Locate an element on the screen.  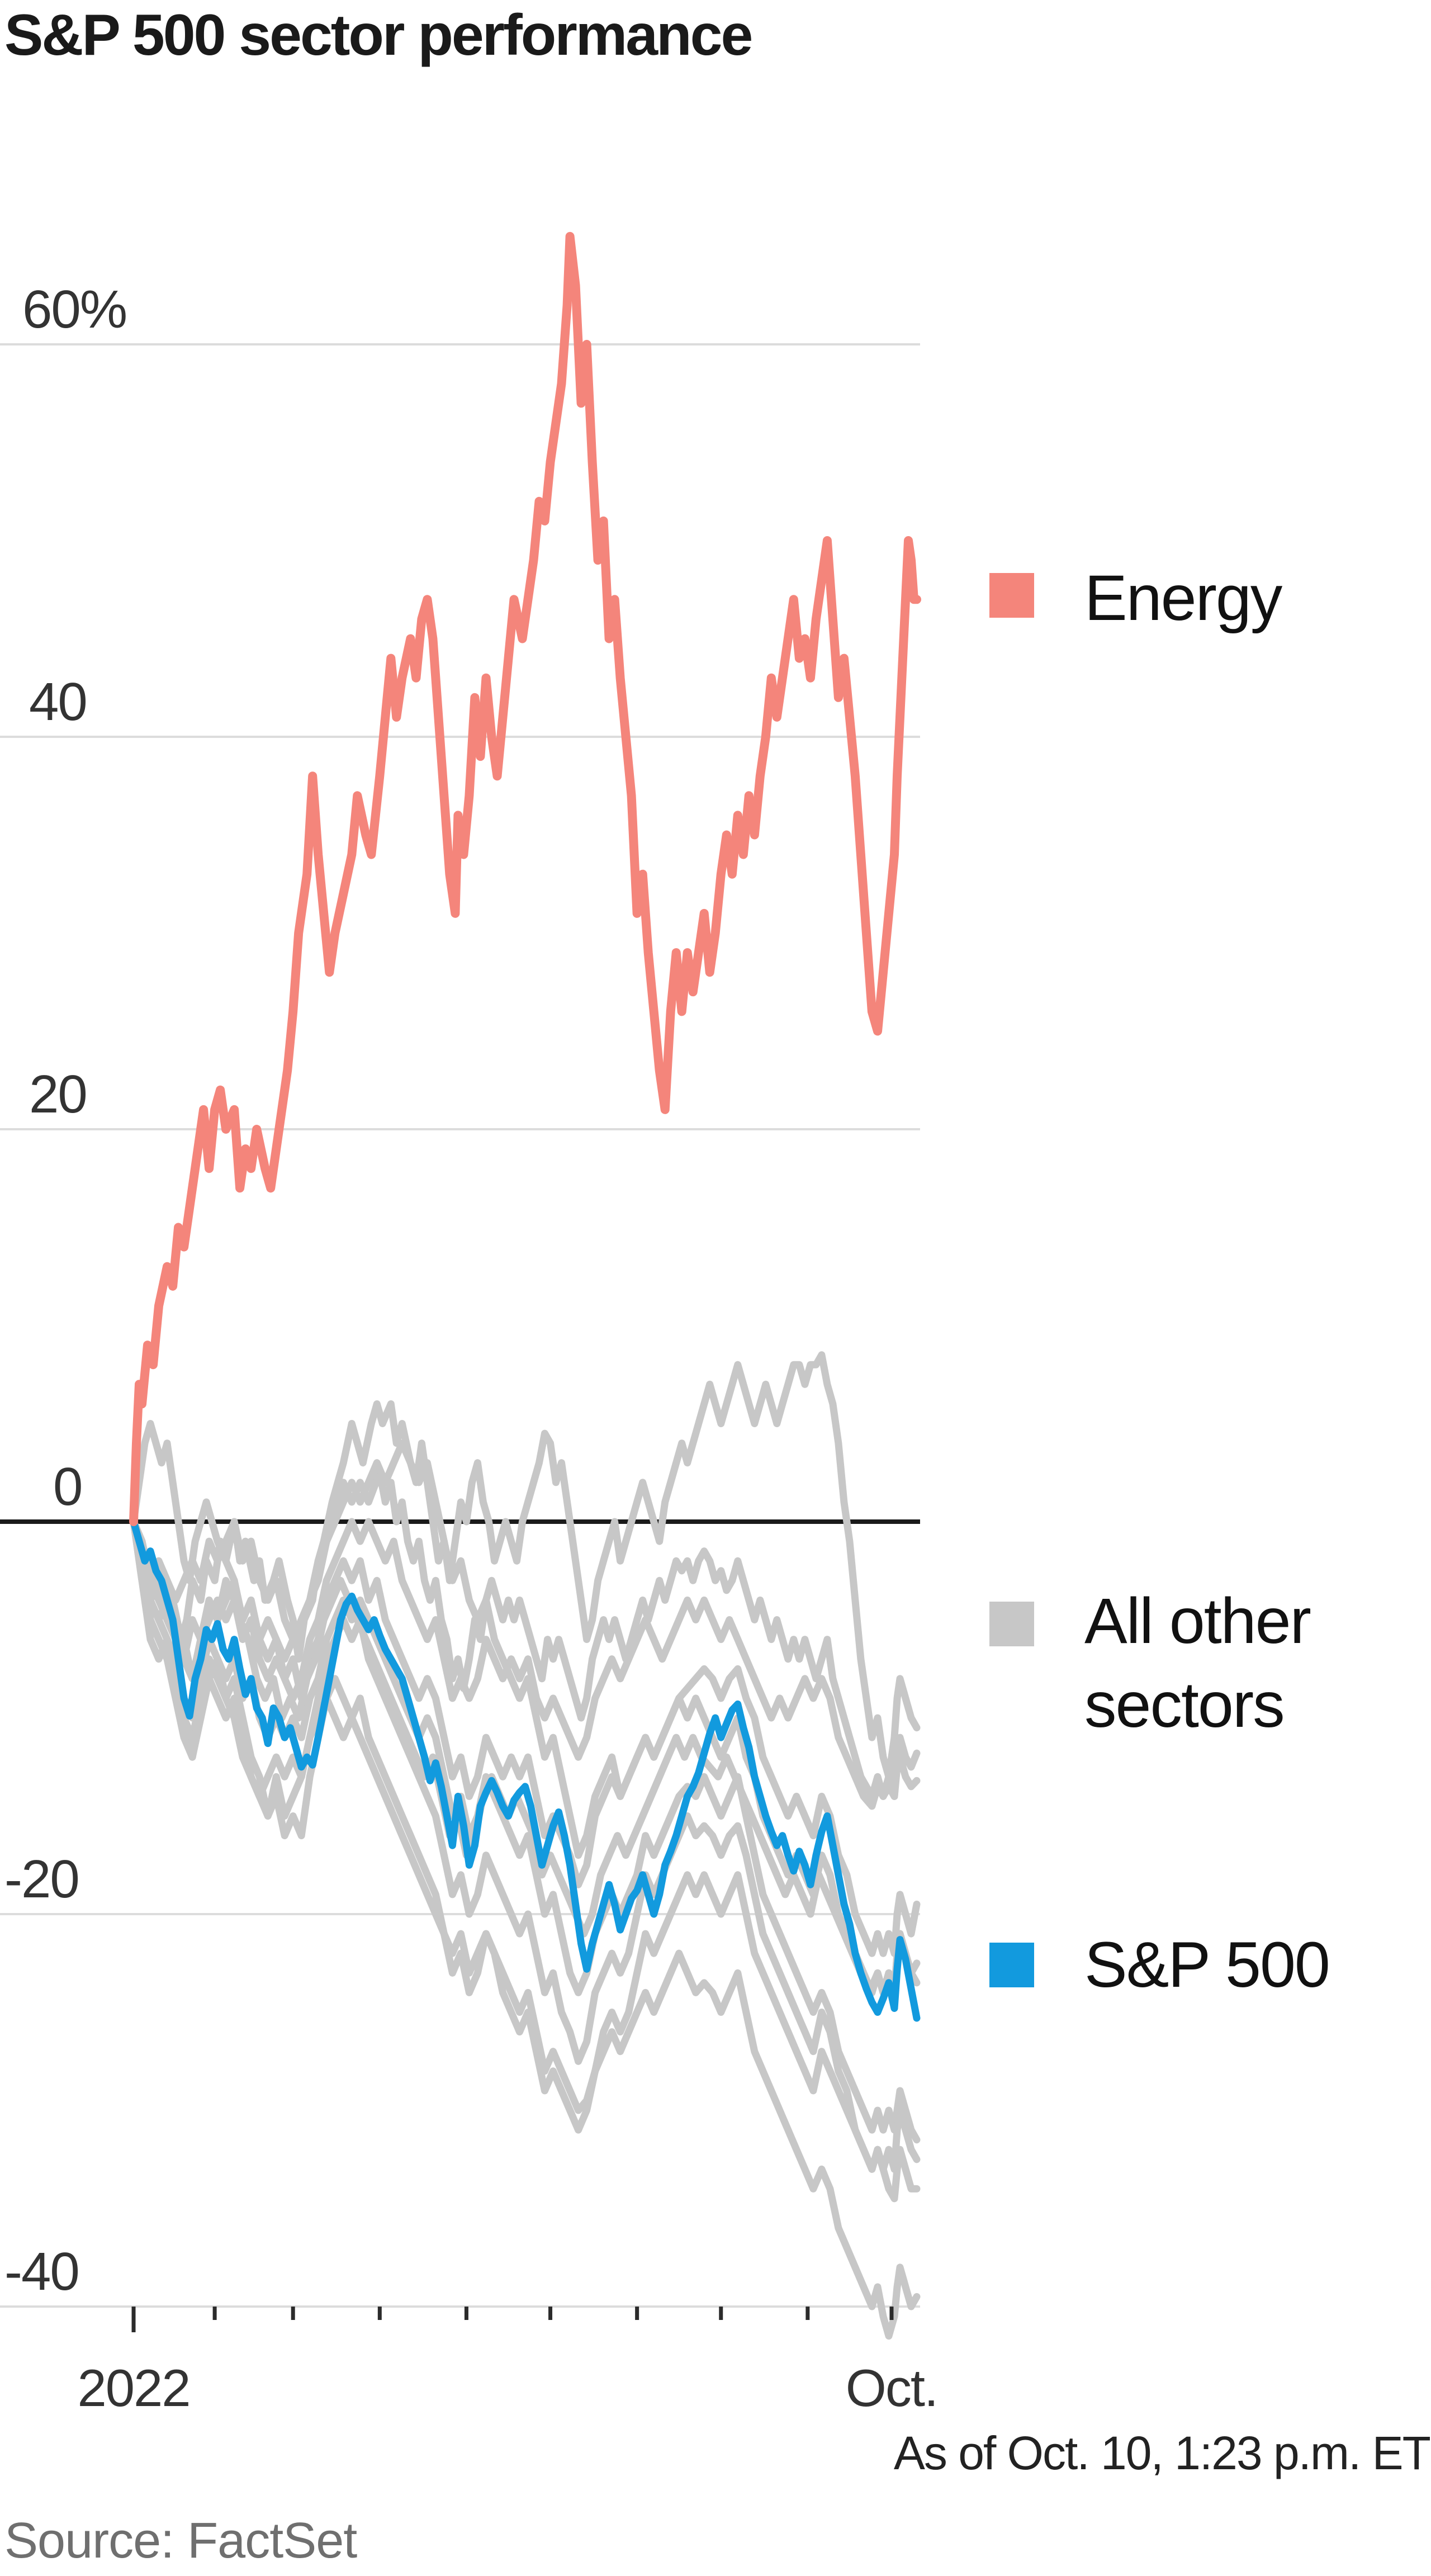
legend-item-sp500: S&P 500 is located at coordinates (1193, 1965).